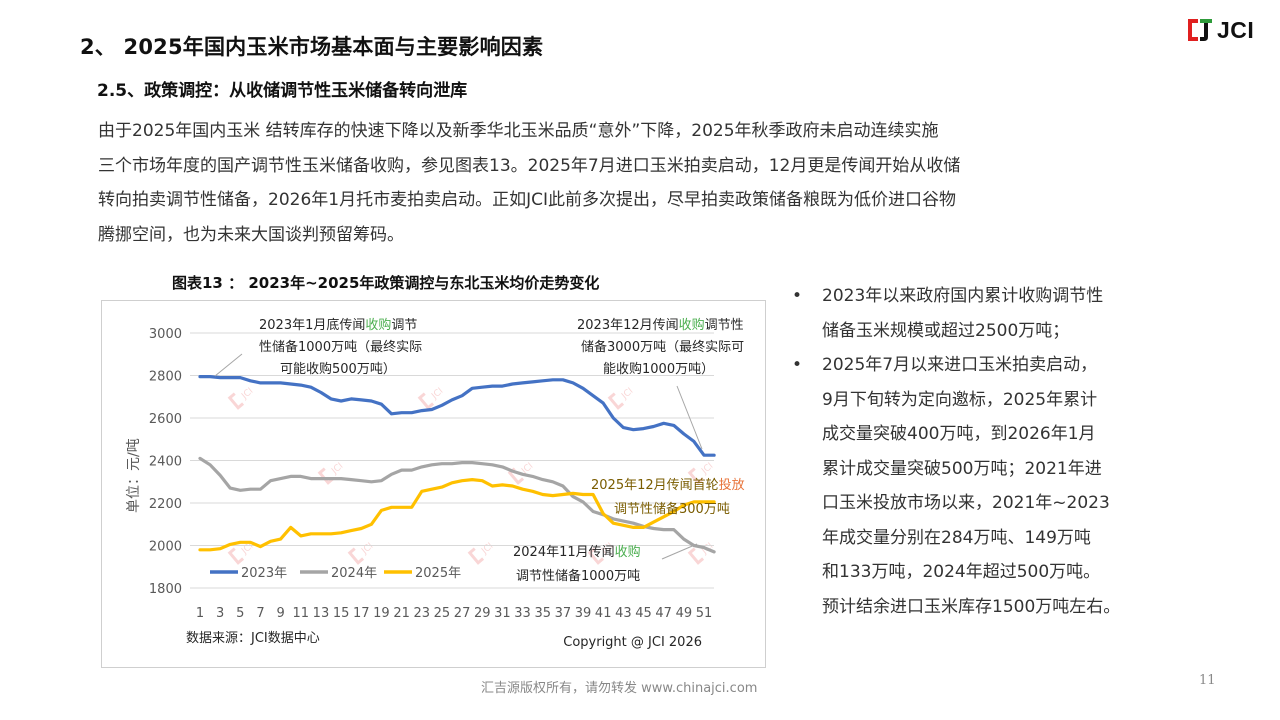 The height and width of the screenshot is (720, 1280). What do you see at coordinates (603, 613) in the screenshot?
I see `x-tick-label: 41` at bounding box center [603, 613].